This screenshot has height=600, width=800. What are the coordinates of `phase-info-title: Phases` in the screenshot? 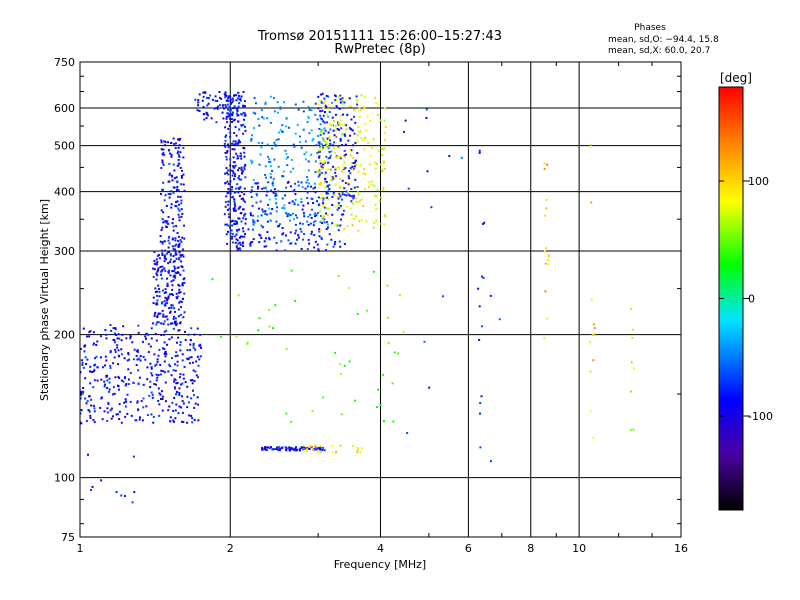 It's located at (650, 28).